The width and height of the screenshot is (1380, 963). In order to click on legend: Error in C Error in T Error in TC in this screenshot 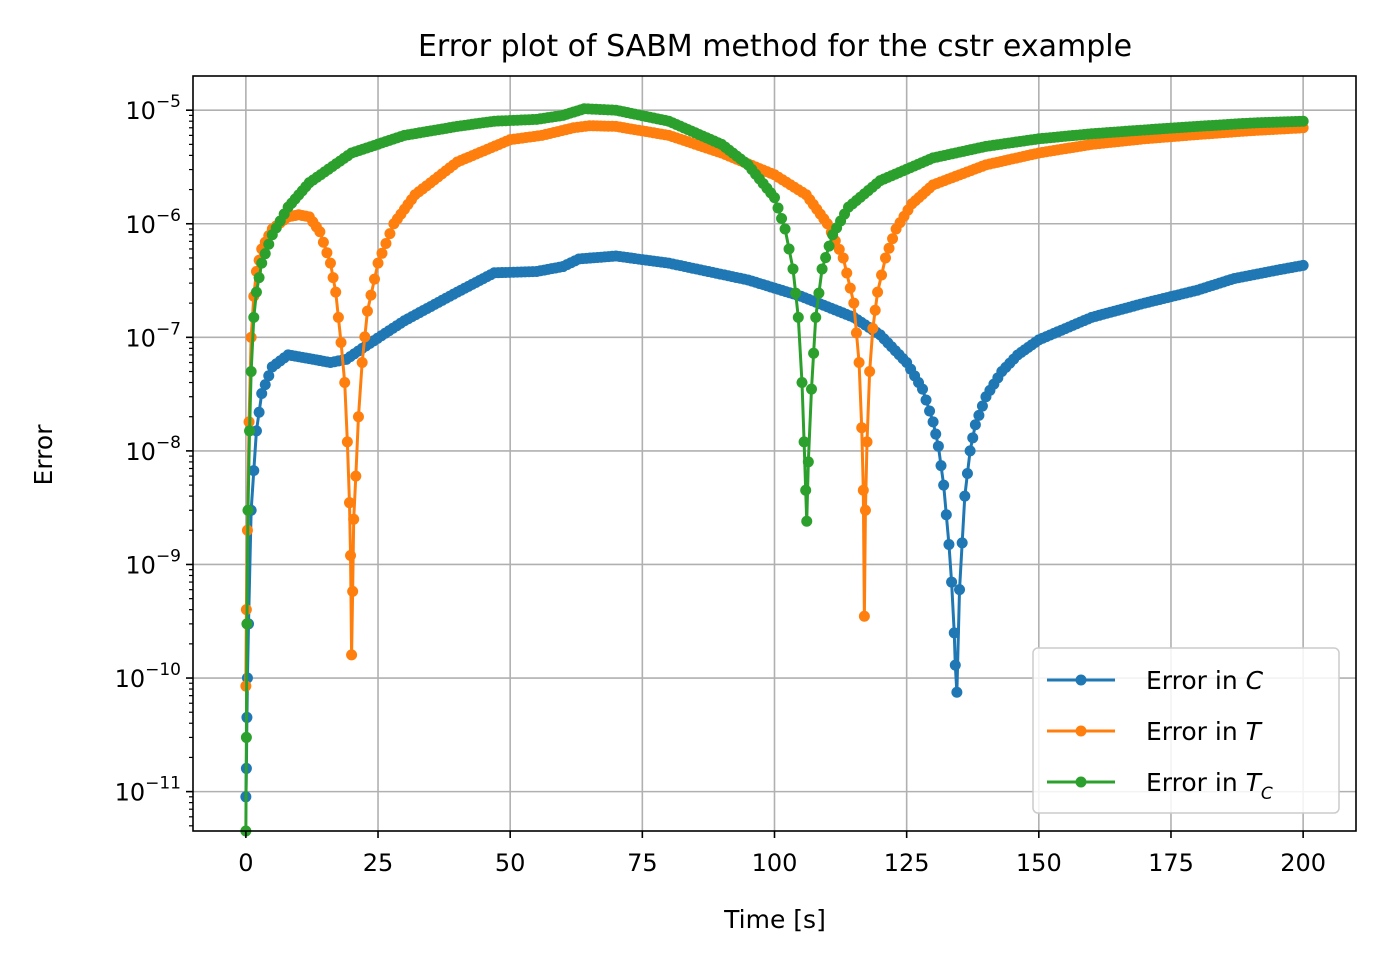, I will do `click(1186, 730)`.